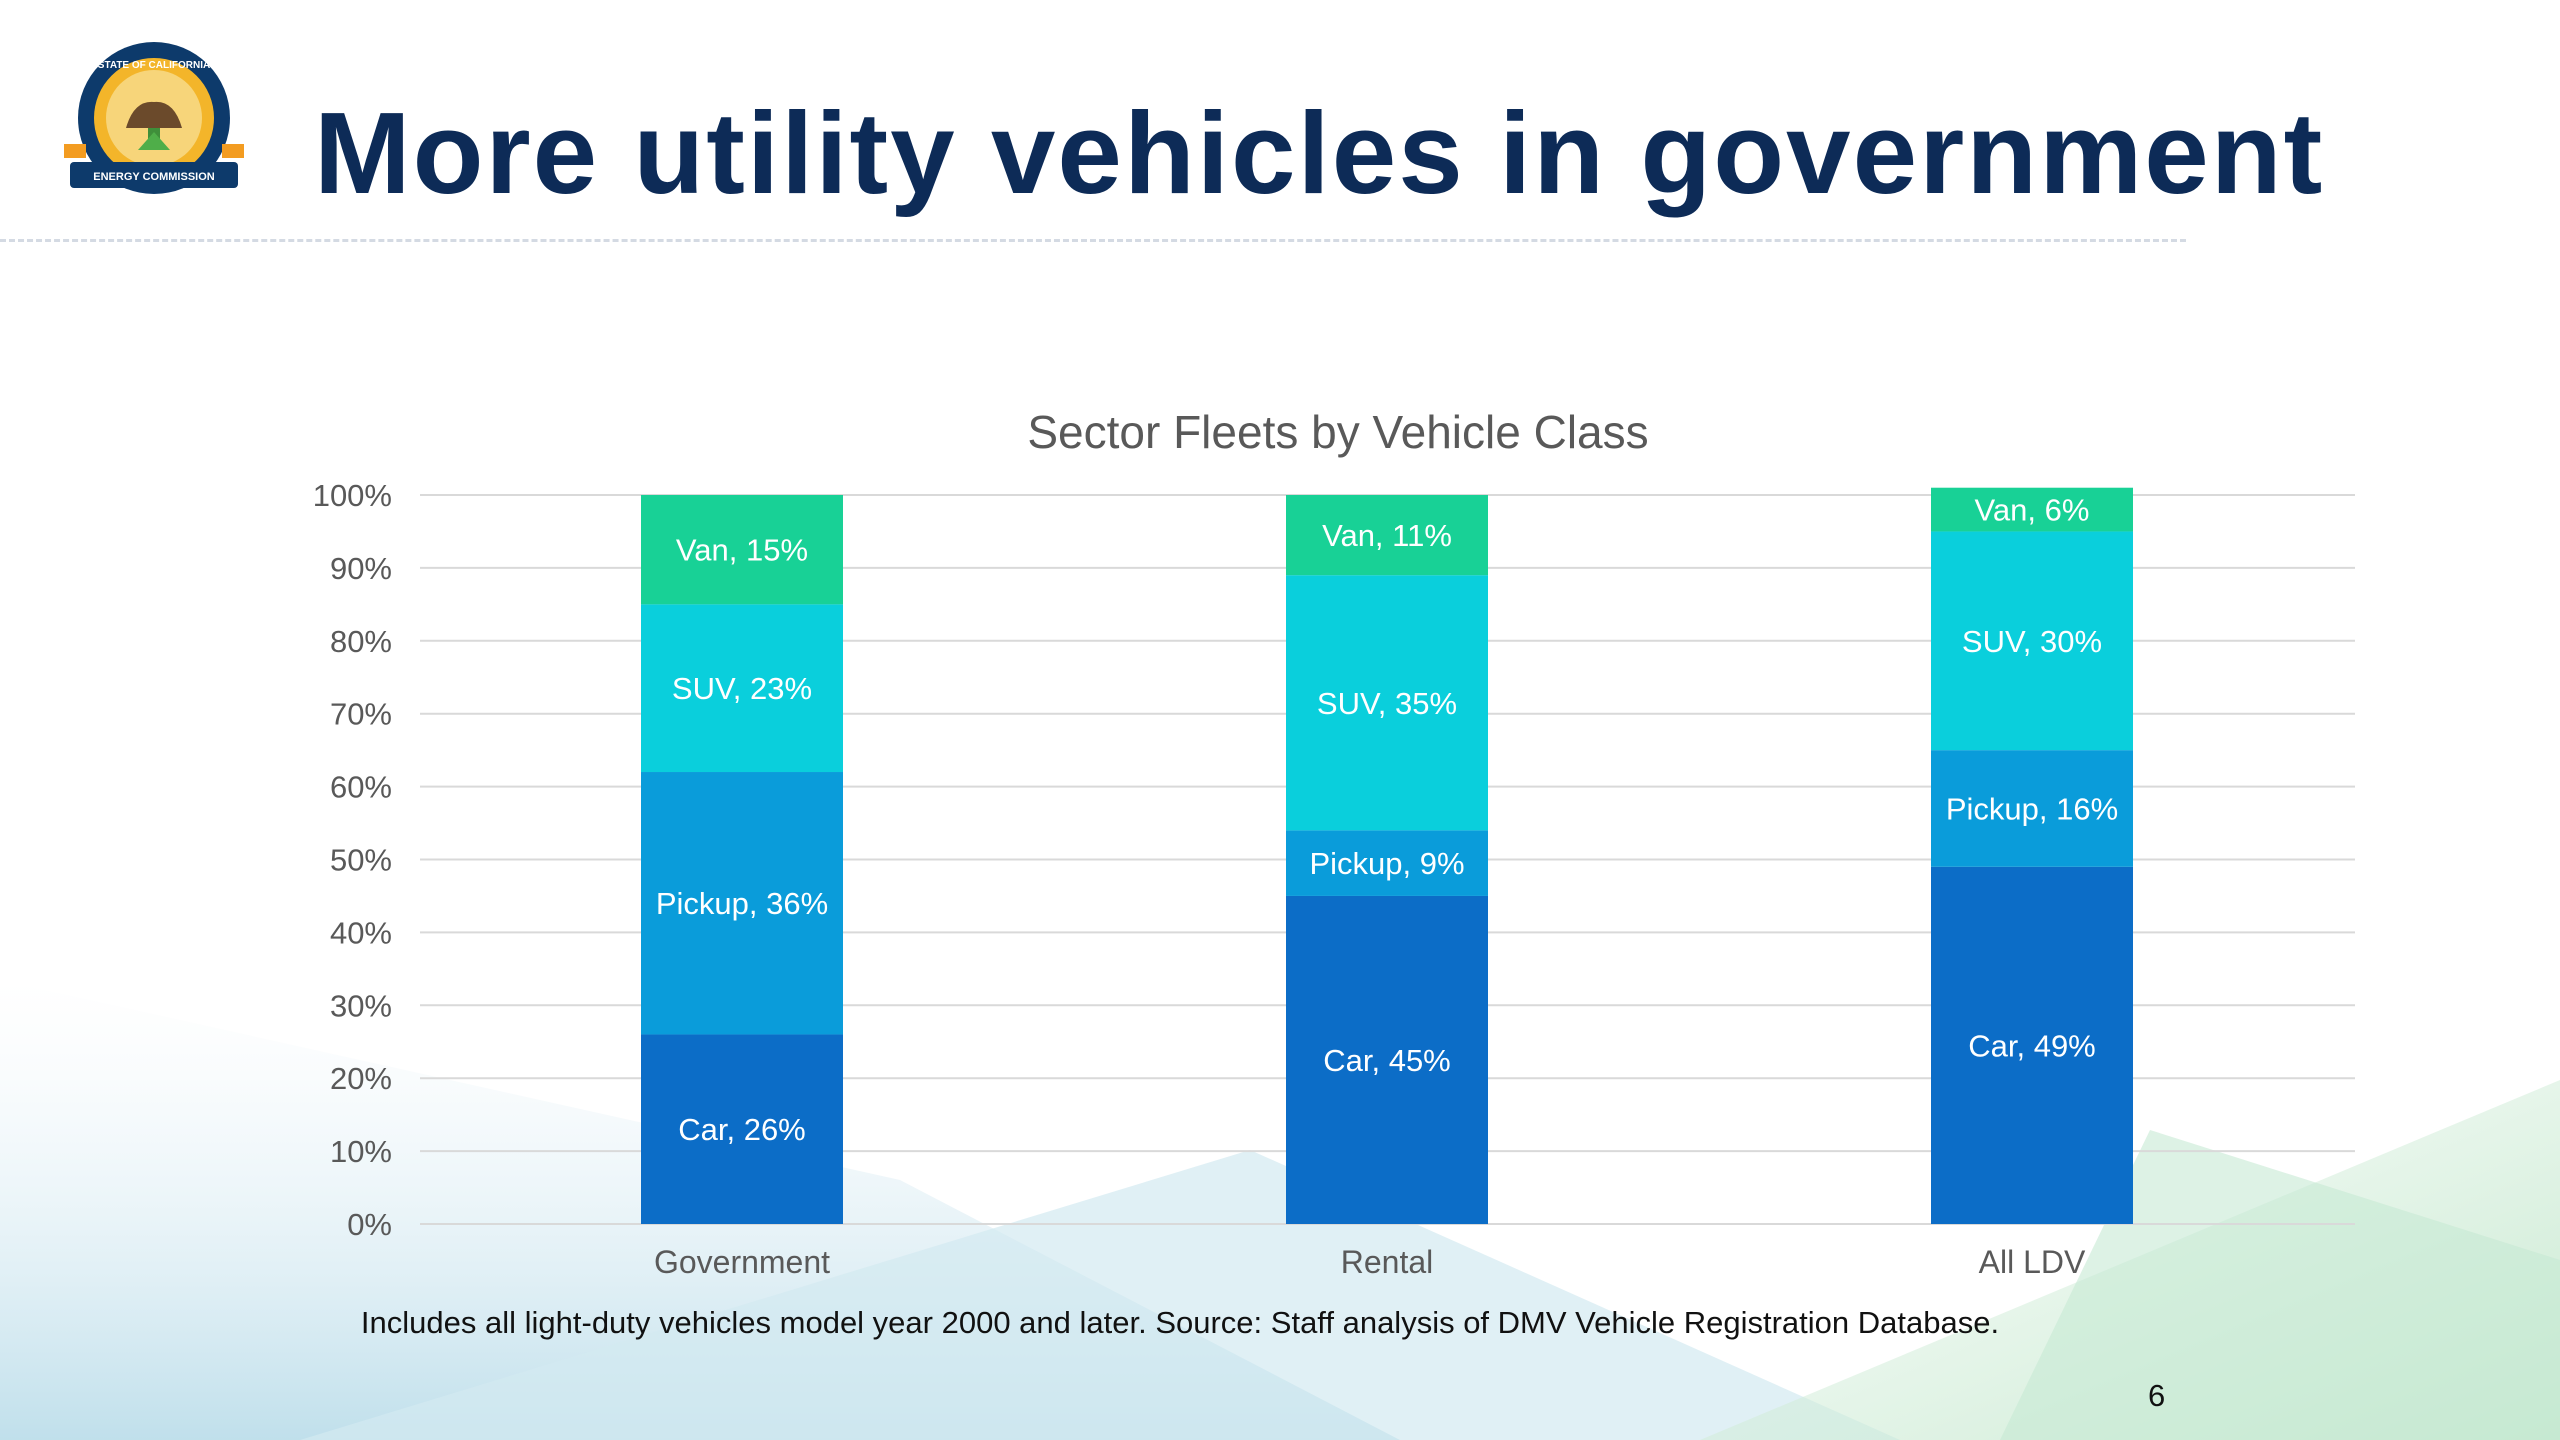  Describe the element at coordinates (352, 495) in the screenshot. I see `y-tick-label: 100%` at that location.